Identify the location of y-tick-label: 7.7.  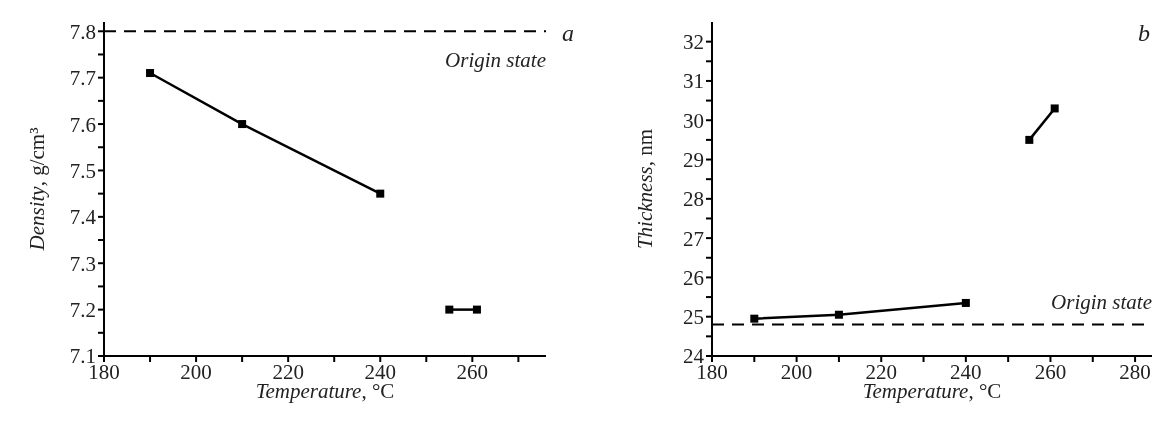
(82, 78).